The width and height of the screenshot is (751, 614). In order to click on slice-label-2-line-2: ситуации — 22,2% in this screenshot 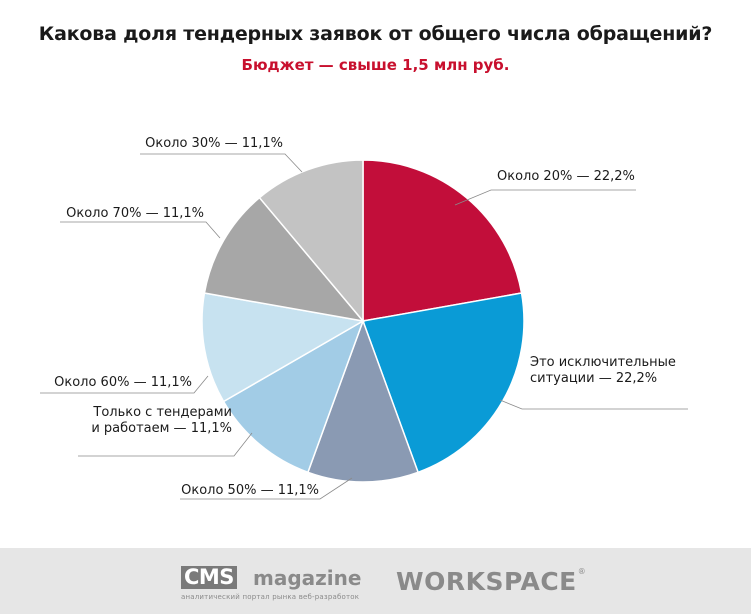, I will do `click(593, 378)`.